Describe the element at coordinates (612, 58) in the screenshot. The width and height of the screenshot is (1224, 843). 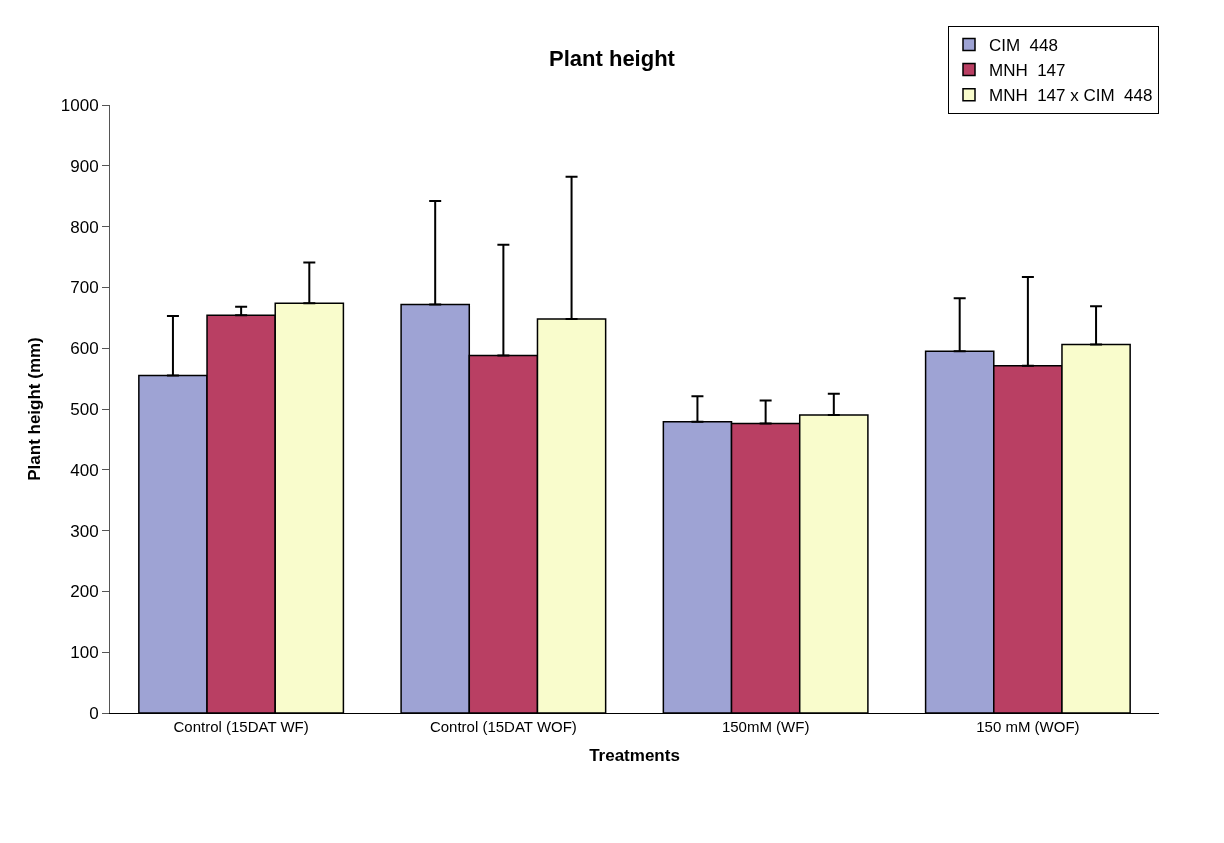
I see `chart-title: Plant height` at that location.